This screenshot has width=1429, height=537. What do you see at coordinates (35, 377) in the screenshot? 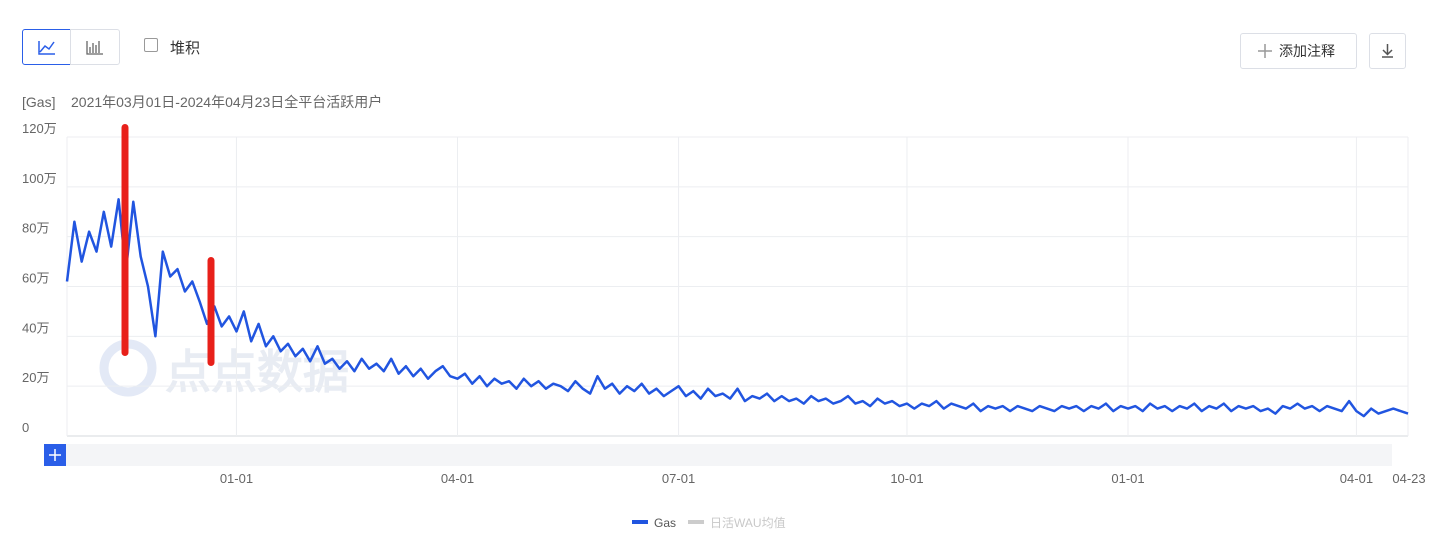
I see `y-tick-label: 20万` at bounding box center [35, 377].